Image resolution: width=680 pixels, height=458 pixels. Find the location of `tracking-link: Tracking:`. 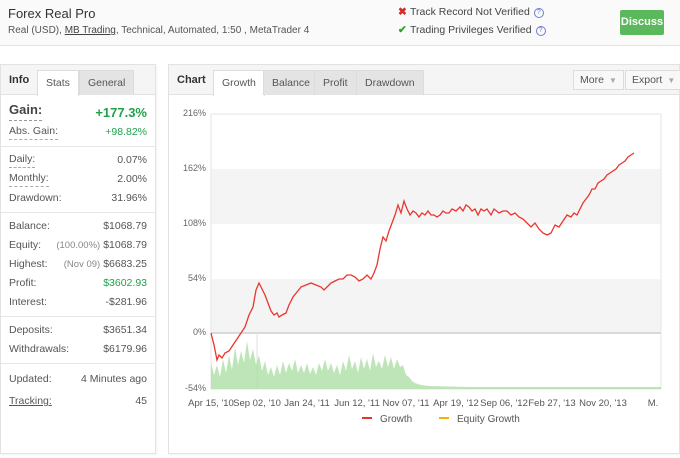

tracking-link: Tracking: is located at coordinates (30, 401).